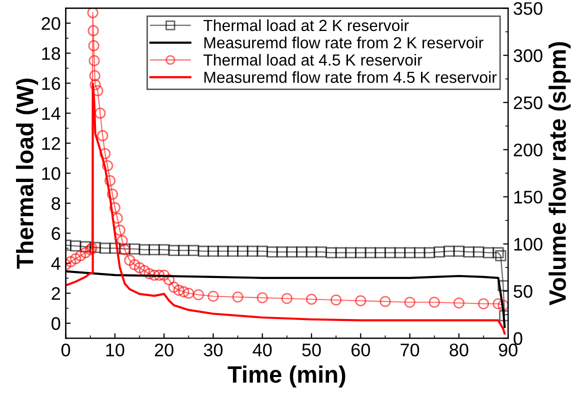  I want to click on legend-label: Measuremd flow rate from 2 K reservoir, so click(344, 42).